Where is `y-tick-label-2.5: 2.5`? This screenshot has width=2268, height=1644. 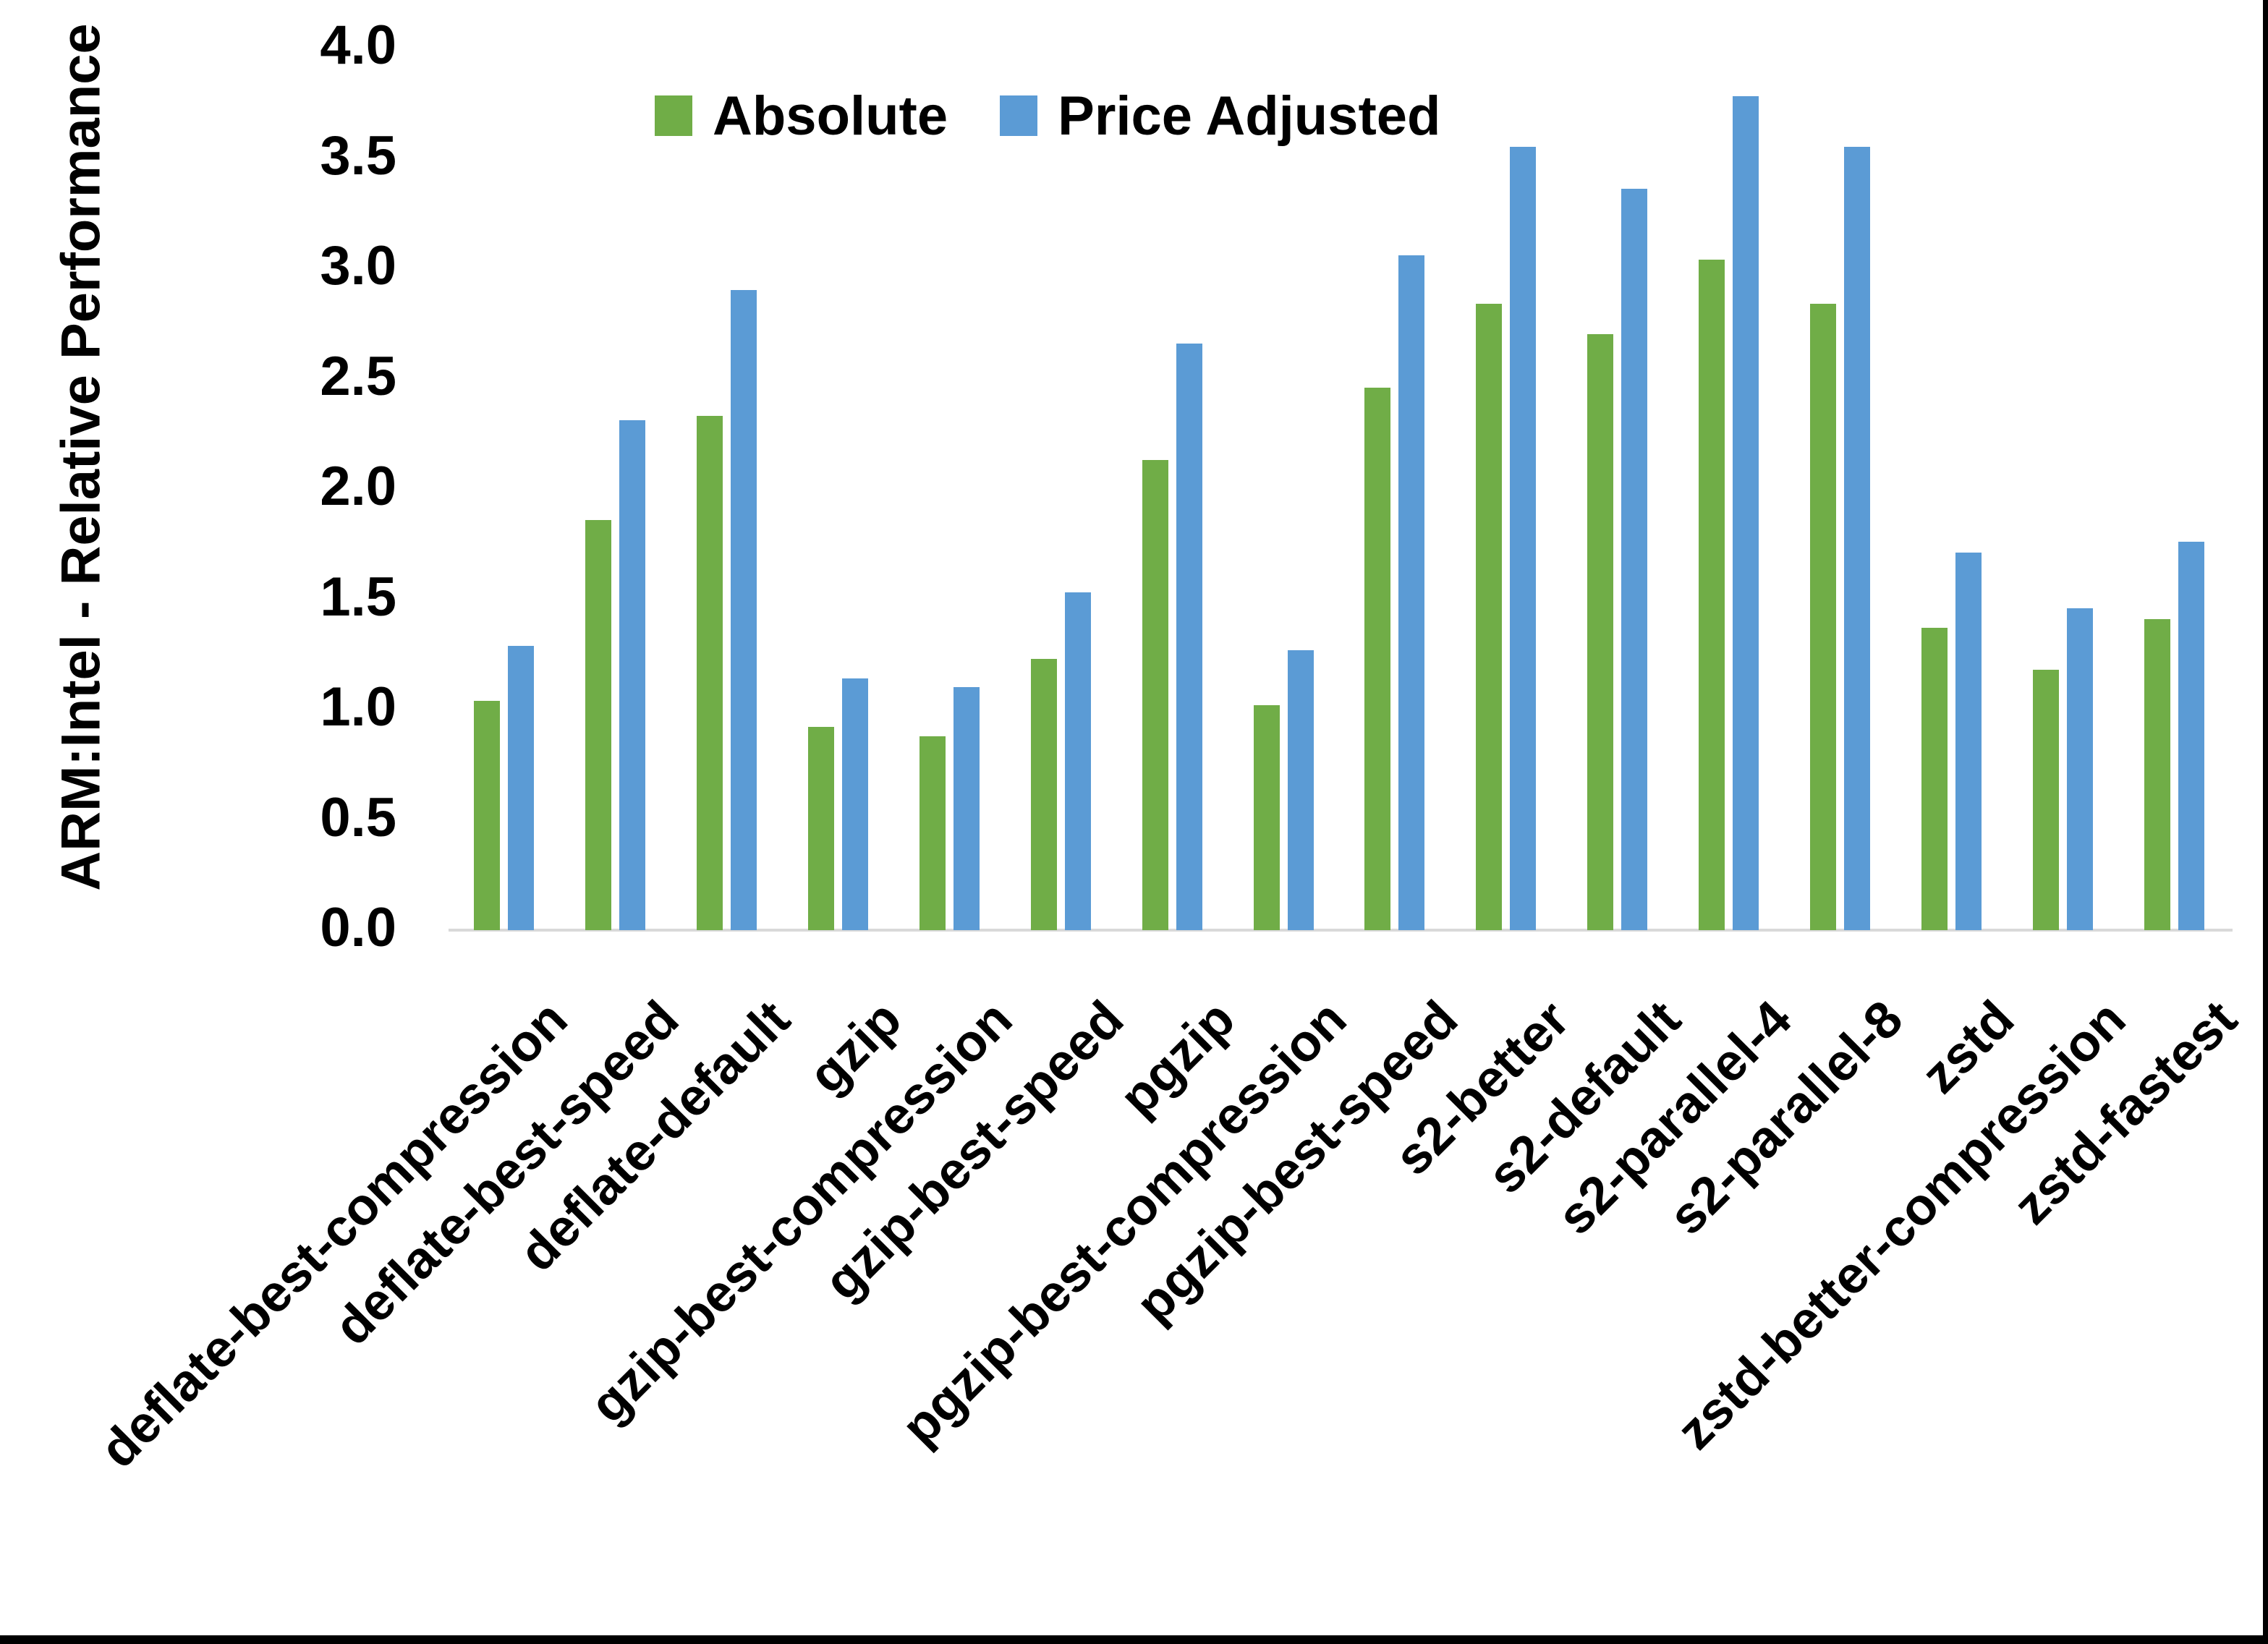 y-tick-label-2.5: 2.5 is located at coordinates (358, 376).